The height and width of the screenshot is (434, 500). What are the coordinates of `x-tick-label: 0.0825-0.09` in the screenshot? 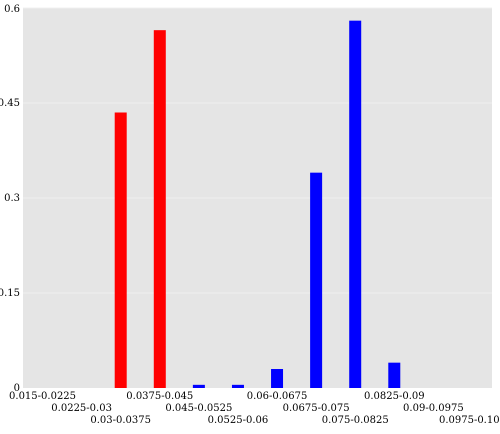 It's located at (394, 396).